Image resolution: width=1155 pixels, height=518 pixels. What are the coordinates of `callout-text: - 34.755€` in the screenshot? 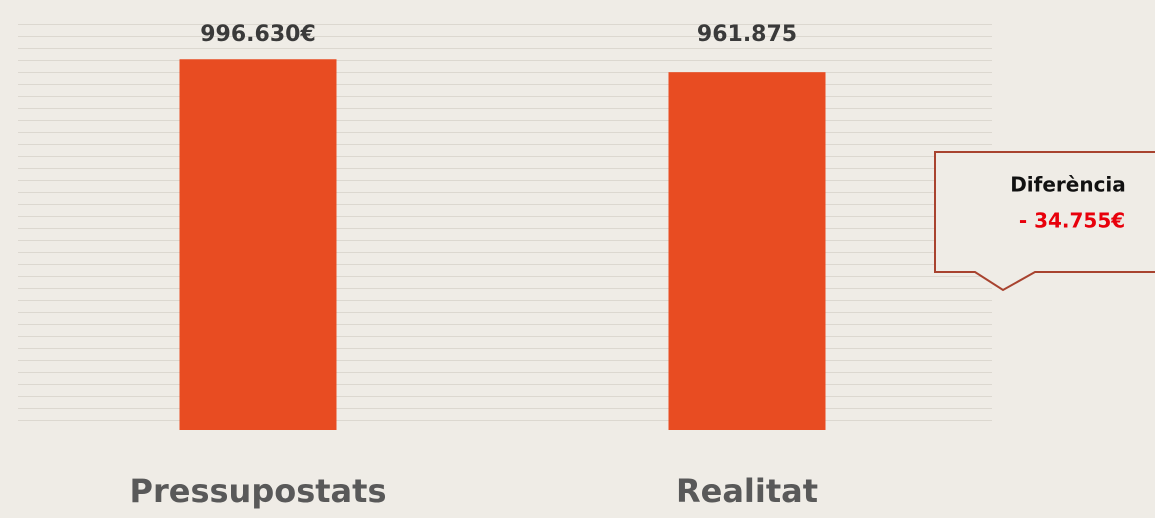 It's located at (1072, 221).